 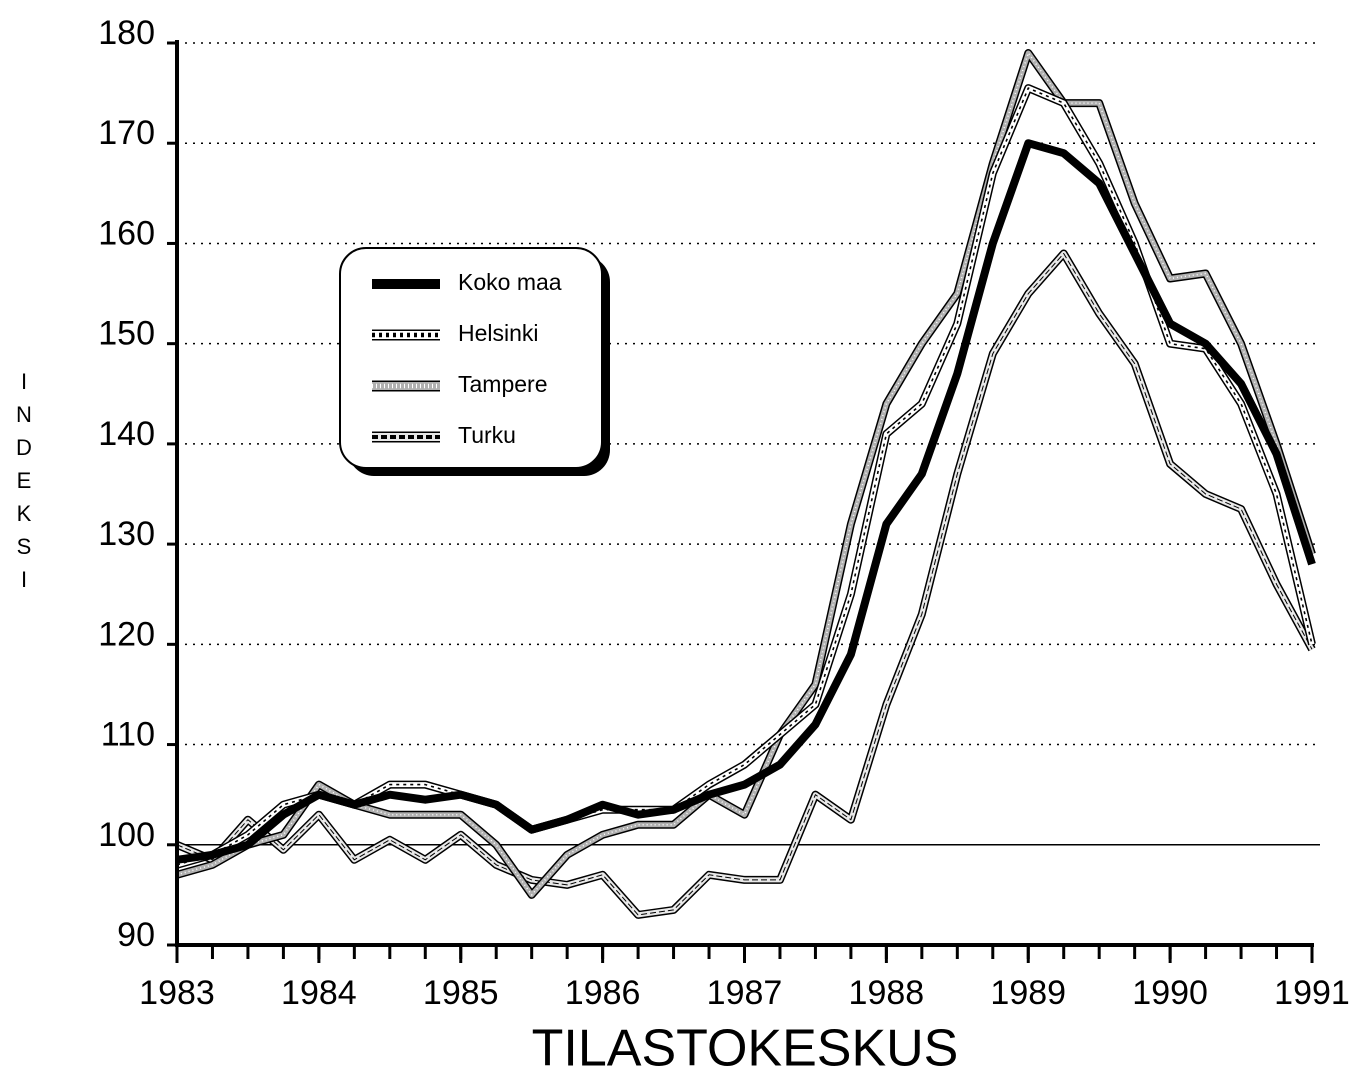 What do you see at coordinates (1312, 993) in the screenshot?
I see `x-tick-label: 1991` at bounding box center [1312, 993].